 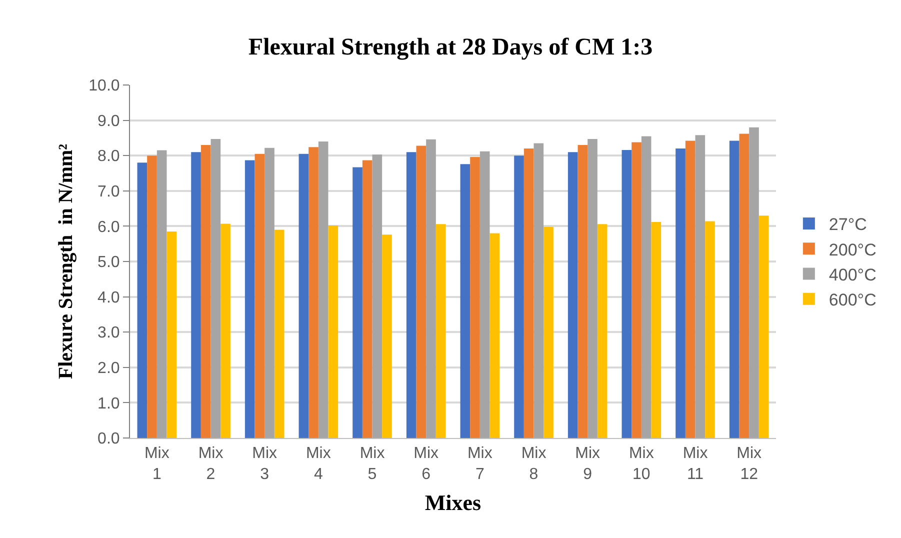 I want to click on legend-label: 600°C, so click(x=852, y=300).